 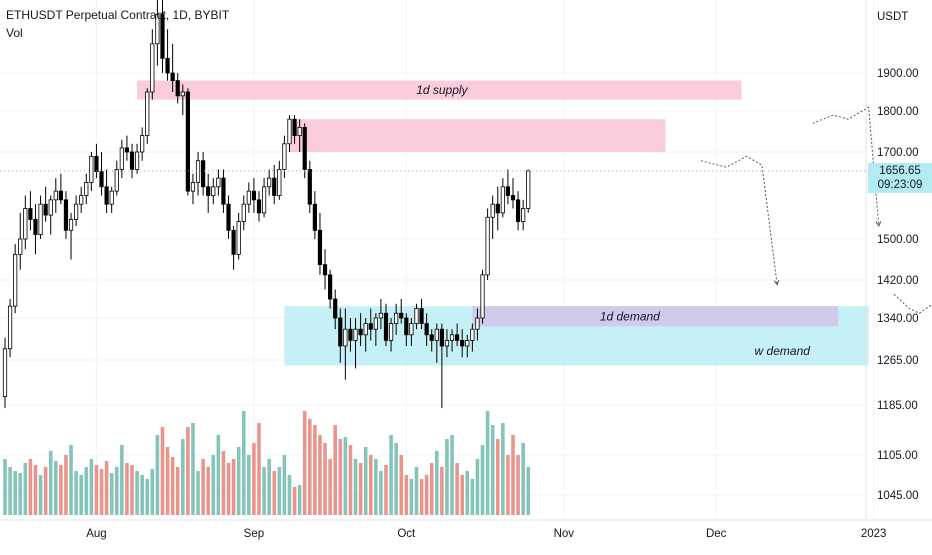 What do you see at coordinates (898, 153) in the screenshot?
I see `y-tick-label: 1700.00` at bounding box center [898, 153].